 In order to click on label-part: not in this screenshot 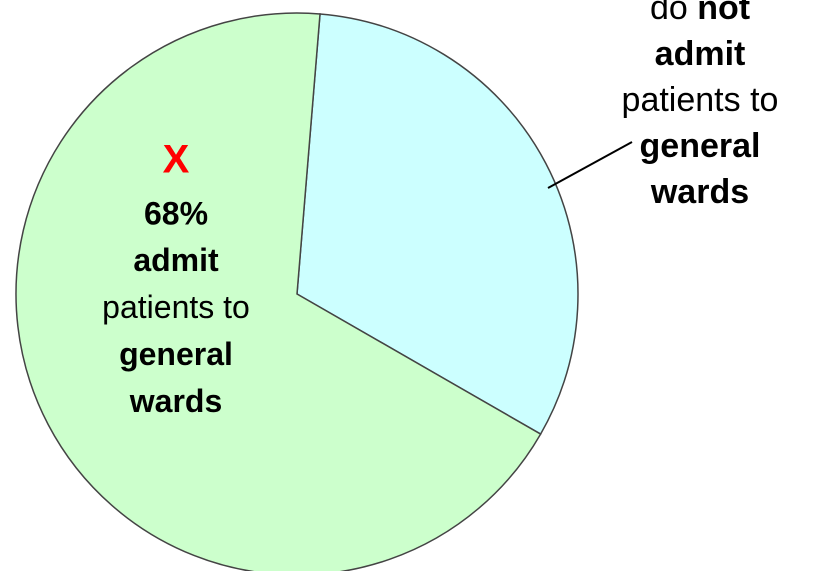, I will do `click(723, 13)`.